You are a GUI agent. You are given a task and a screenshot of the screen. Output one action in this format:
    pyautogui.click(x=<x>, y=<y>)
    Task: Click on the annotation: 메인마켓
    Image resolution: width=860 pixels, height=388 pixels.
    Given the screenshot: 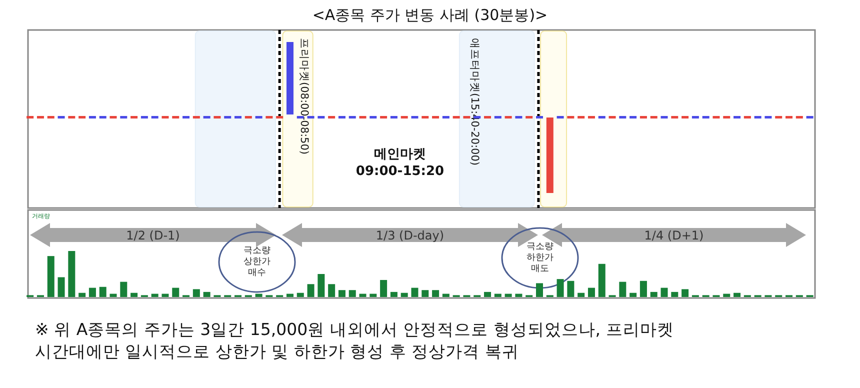 What is the action you would take?
    pyautogui.click(x=400, y=154)
    